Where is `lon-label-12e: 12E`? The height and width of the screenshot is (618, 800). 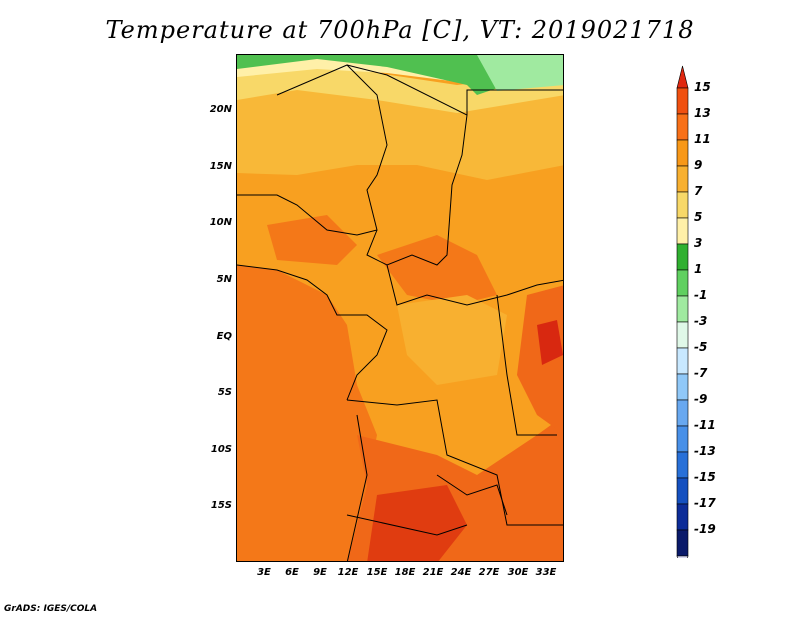 lon-label-12e: 12E is located at coordinates (348, 572).